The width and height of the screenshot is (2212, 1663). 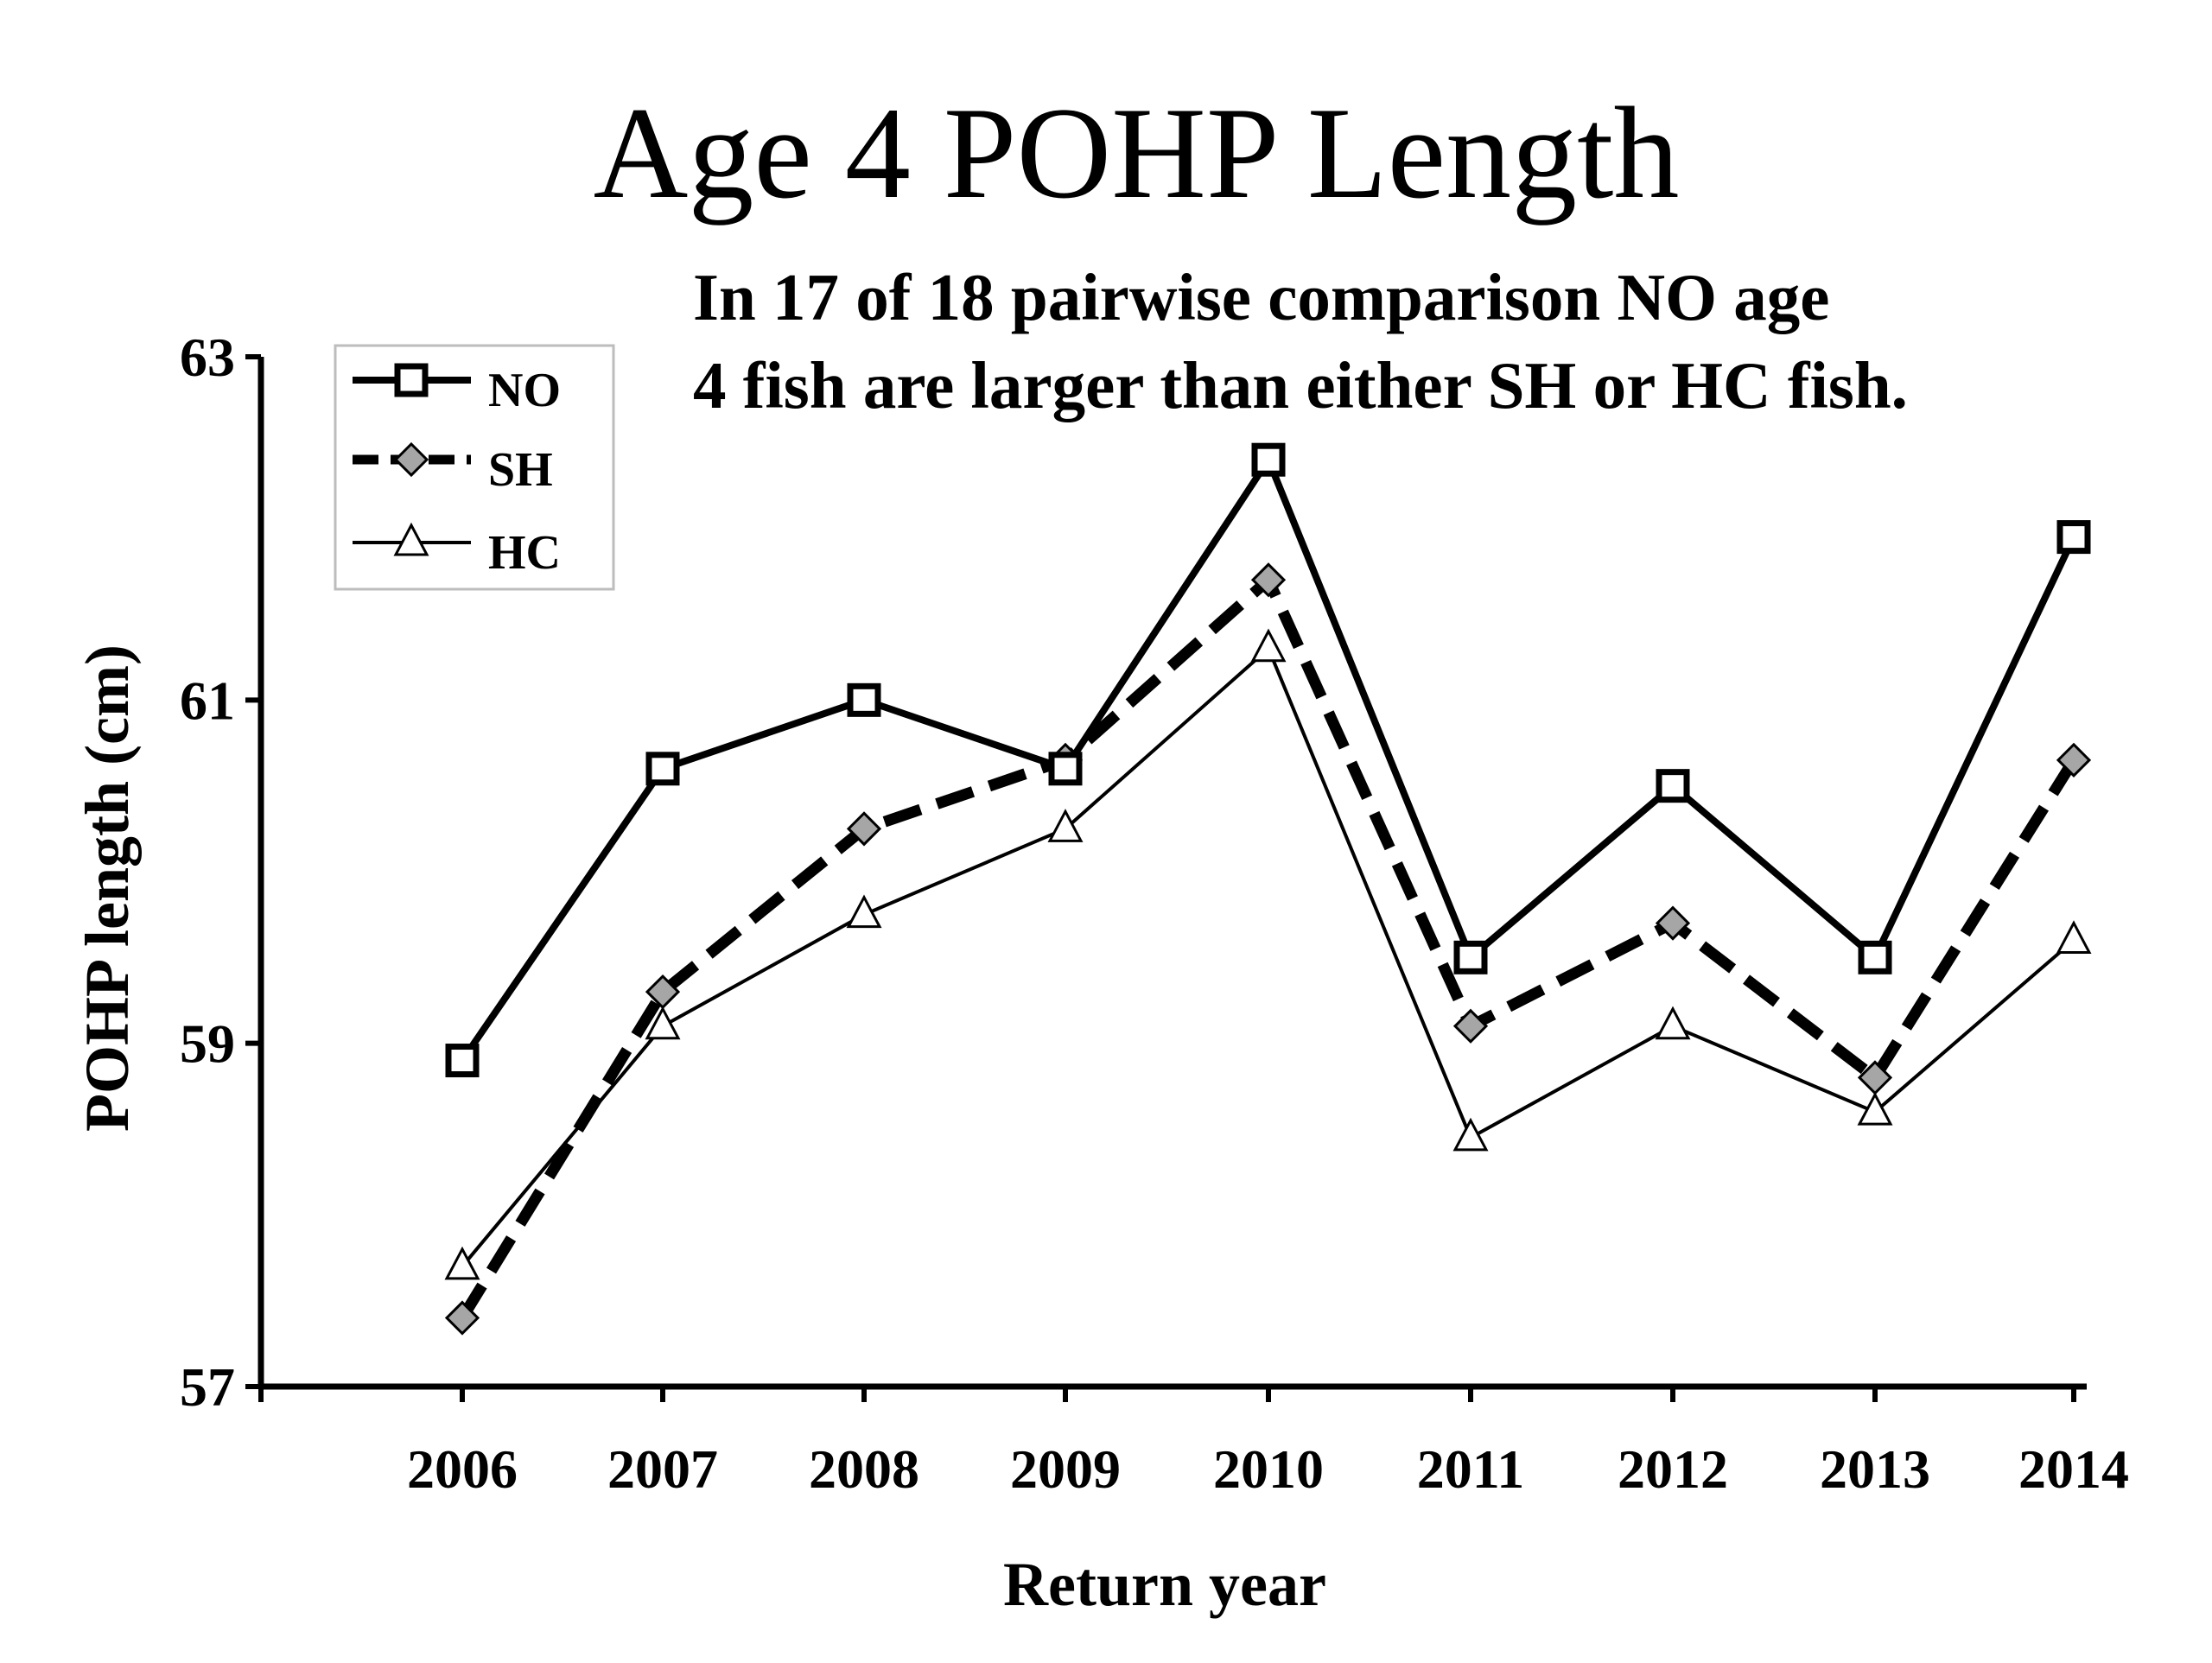 I want to click on point-HC-2012, so click(x=1673, y=1023).